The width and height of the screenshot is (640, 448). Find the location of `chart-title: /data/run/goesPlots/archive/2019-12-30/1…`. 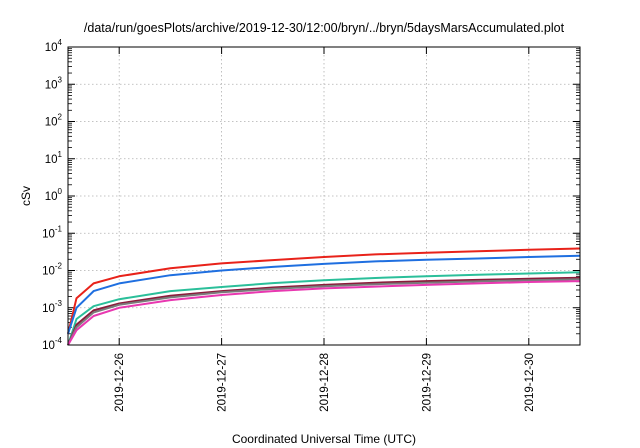

chart-title: /data/run/goesPlots/archive/2019-12-30/1… is located at coordinates (324, 28).